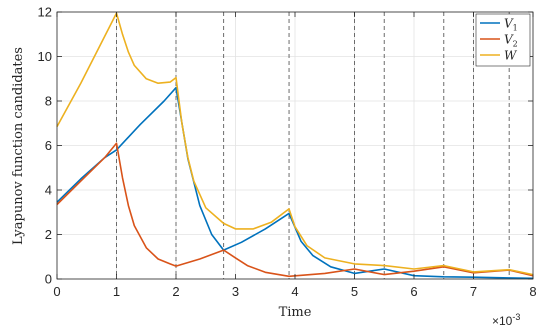  What do you see at coordinates (48, 145) in the screenshot?
I see `y-tick-label: 6` at bounding box center [48, 145].